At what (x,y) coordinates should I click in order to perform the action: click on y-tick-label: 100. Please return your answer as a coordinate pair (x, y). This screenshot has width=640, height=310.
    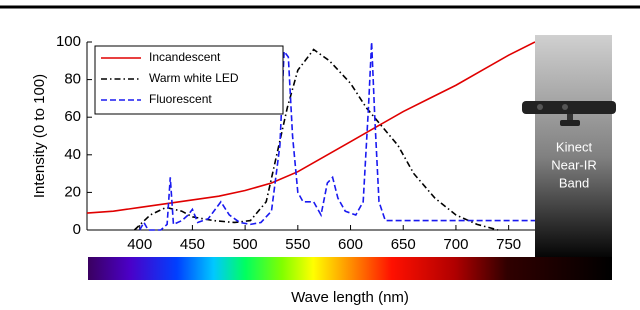
    Looking at the image, I should click on (68, 41).